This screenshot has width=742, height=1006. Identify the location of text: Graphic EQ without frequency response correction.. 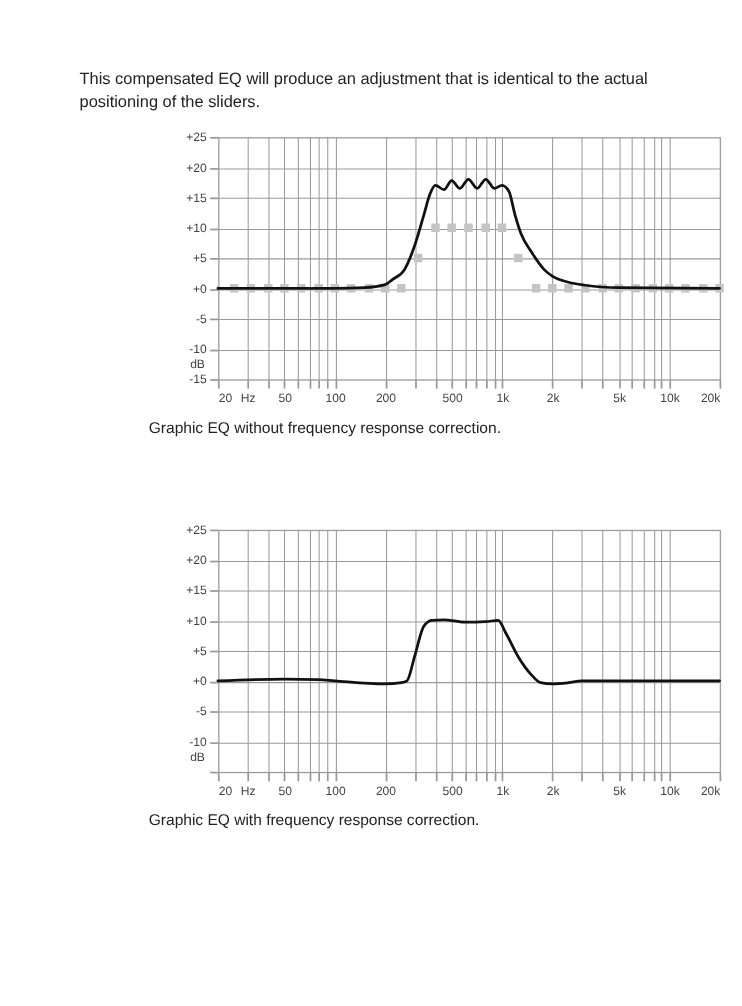
(324, 427).